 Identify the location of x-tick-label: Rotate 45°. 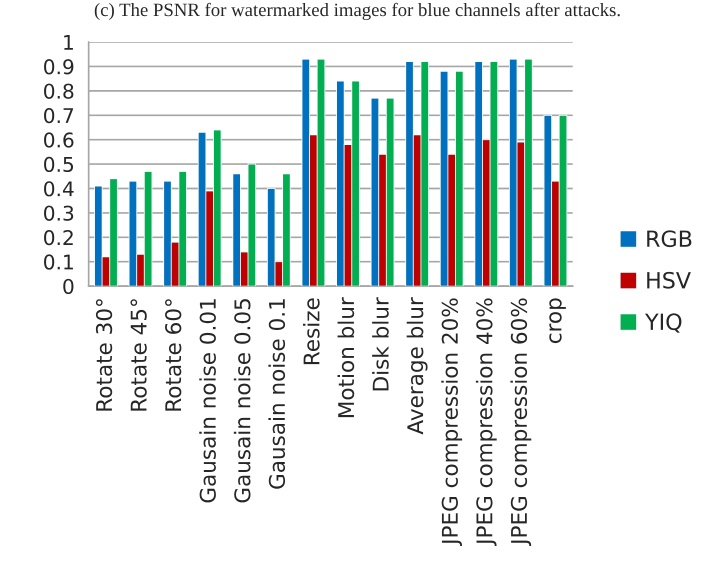
(138, 355).